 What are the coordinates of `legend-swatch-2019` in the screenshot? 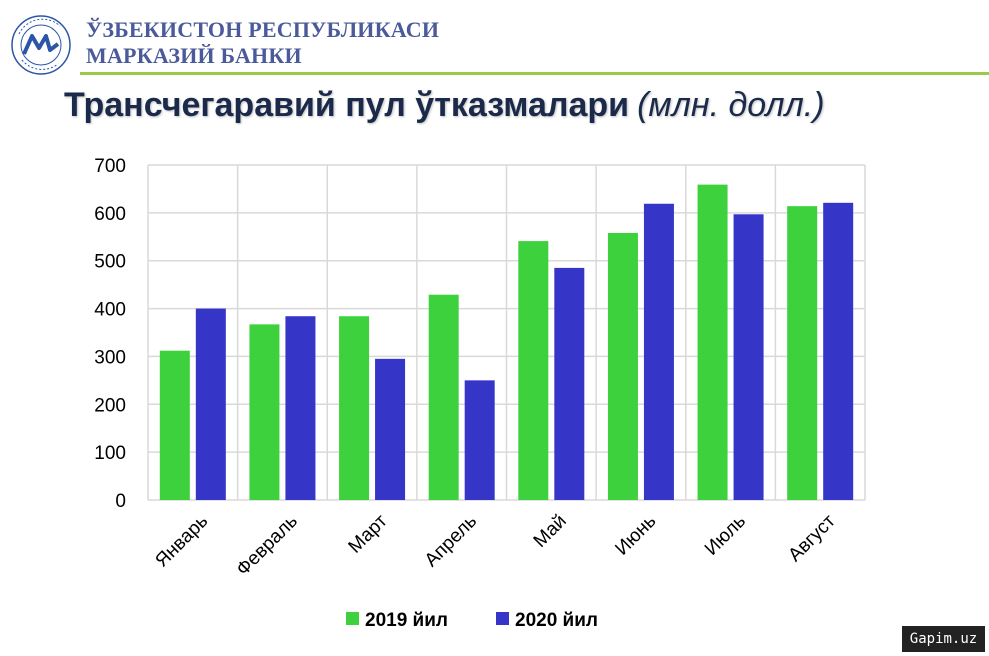 It's located at (352, 618).